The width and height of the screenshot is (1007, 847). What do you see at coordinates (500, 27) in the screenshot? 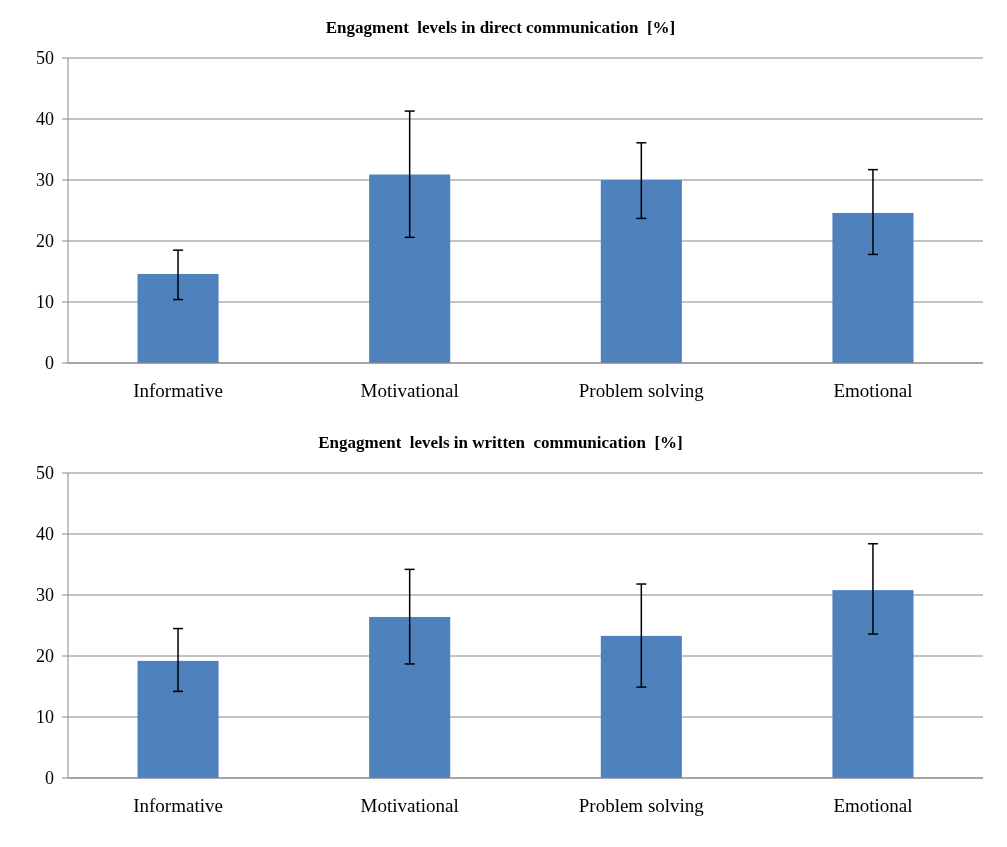
I see `chart-title: Engagment levels in direct communication [%]` at bounding box center [500, 27].